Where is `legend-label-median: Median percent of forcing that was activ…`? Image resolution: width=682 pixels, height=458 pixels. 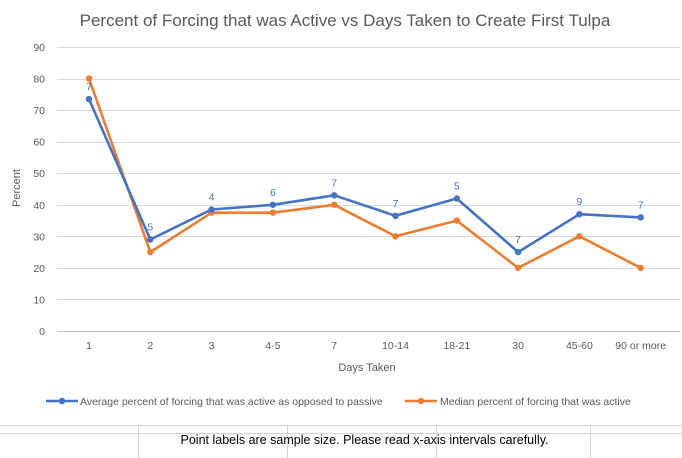
legend-label-median: Median percent of forcing that was activ… is located at coordinates (535, 402).